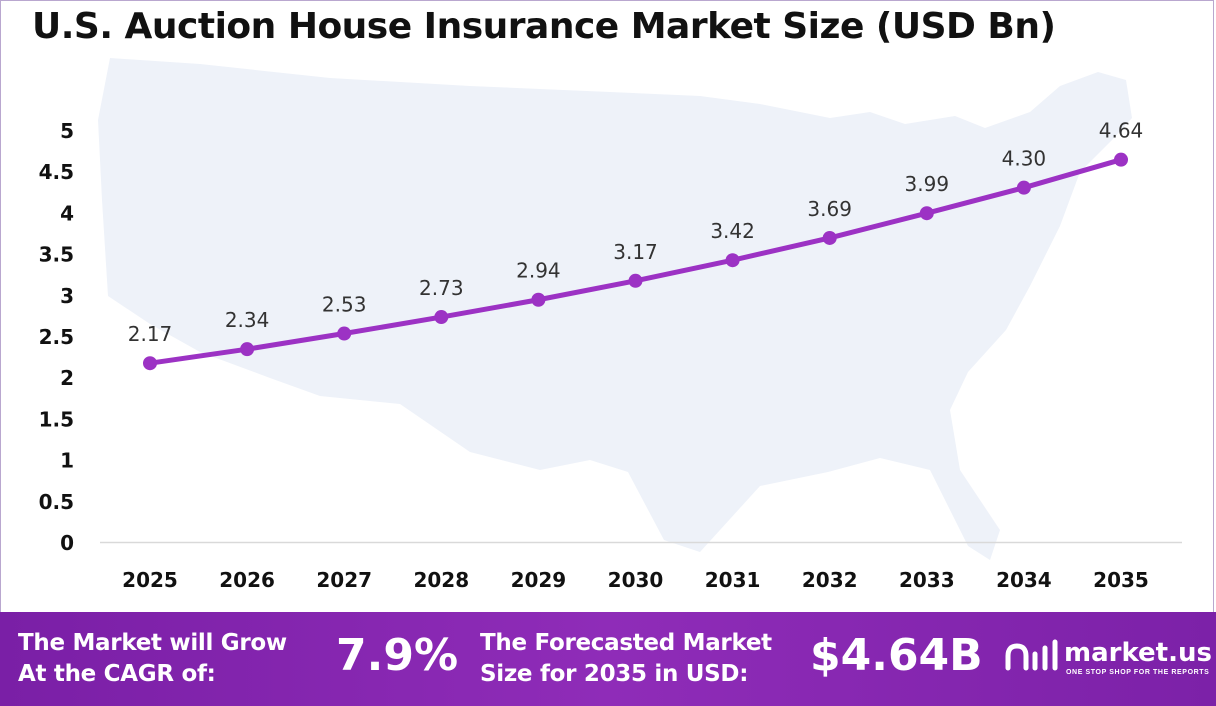 Image resolution: width=1216 pixels, height=706 pixels. Describe the element at coordinates (150, 580) in the screenshot. I see `x-tick-label: 2025` at that location.